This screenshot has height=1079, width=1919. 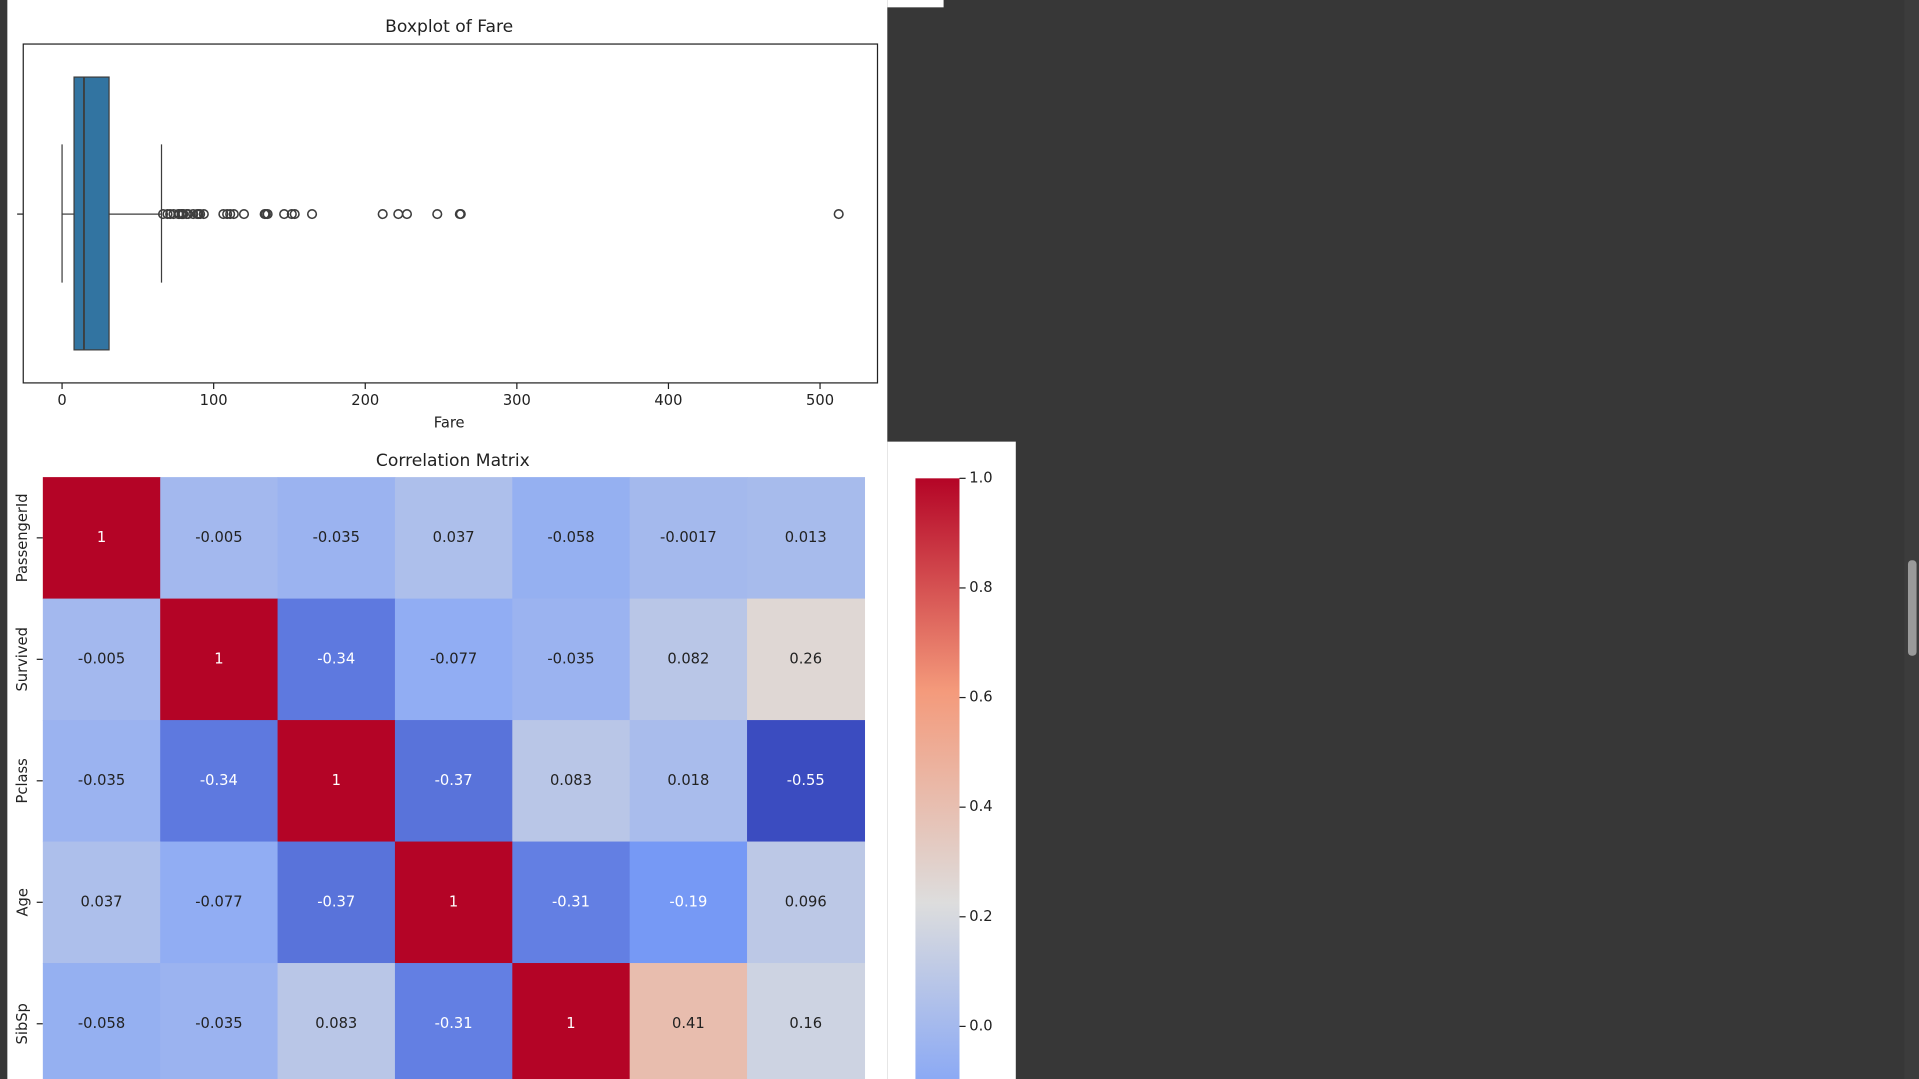 I want to click on scrollbar, so click(x=1911, y=539).